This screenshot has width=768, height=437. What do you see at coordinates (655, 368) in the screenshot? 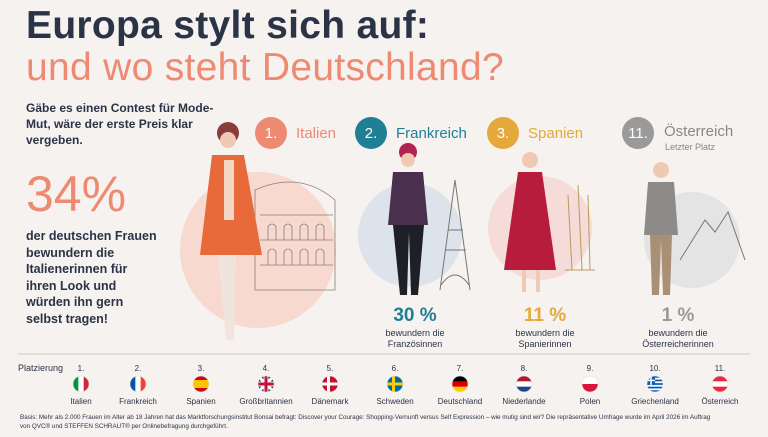
I see `rank: 10.` at bounding box center [655, 368].